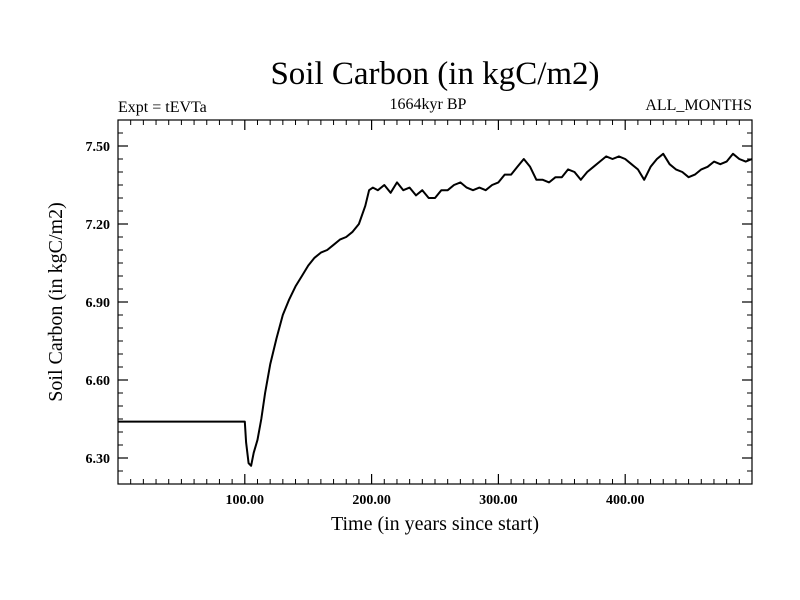 The image size is (800, 600). What do you see at coordinates (98, 459) in the screenshot?
I see `y-tick-label: 6.30` at bounding box center [98, 459].